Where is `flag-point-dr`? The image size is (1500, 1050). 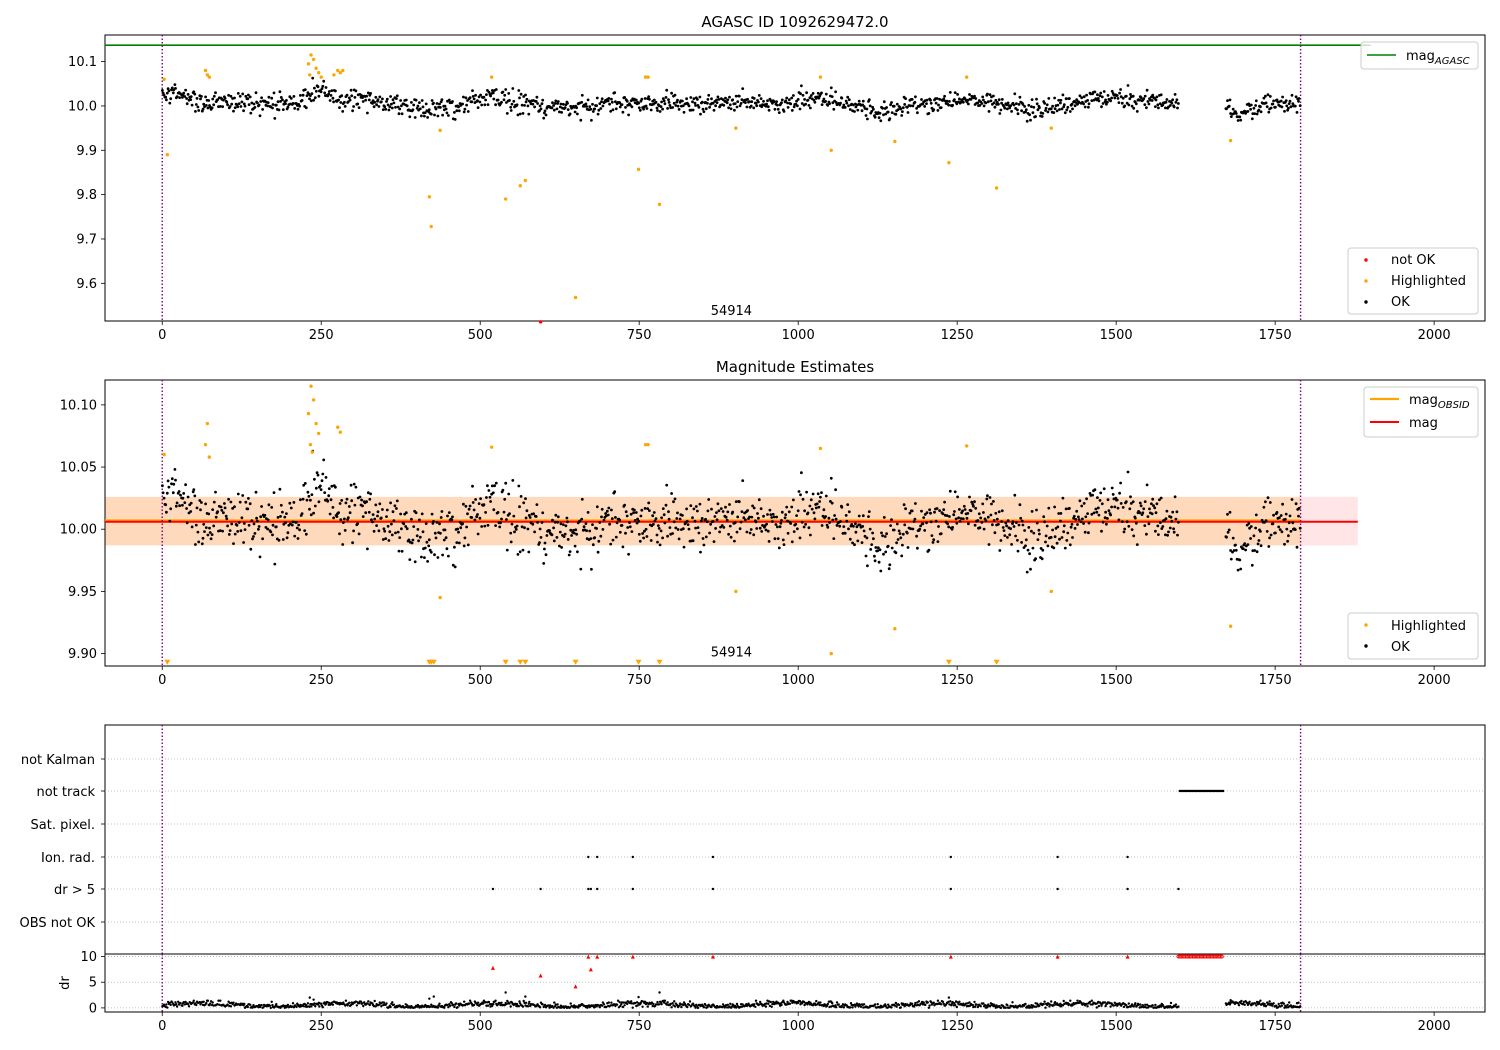 flag-point-dr is located at coordinates (597, 889).